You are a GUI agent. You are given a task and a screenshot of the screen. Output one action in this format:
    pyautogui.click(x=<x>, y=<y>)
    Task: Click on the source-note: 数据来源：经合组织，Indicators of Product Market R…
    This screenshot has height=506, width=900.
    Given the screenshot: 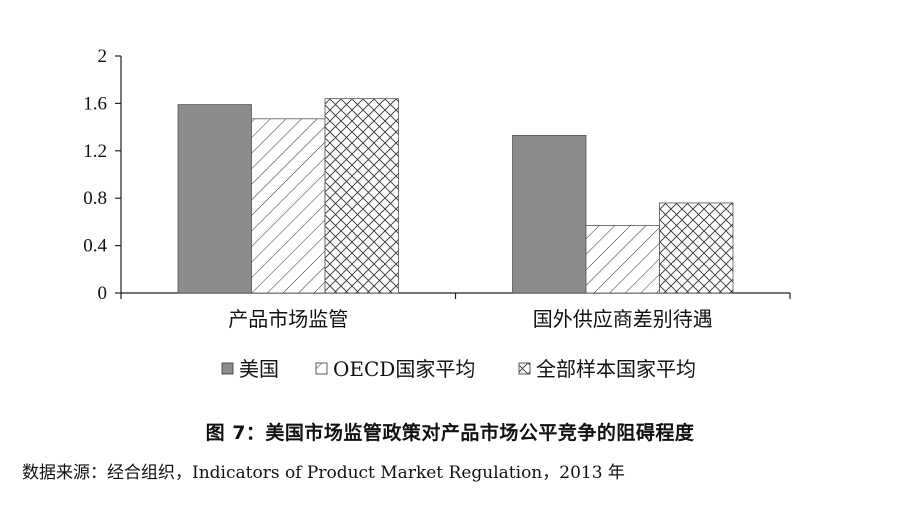 What is the action you would take?
    pyautogui.click(x=323, y=473)
    